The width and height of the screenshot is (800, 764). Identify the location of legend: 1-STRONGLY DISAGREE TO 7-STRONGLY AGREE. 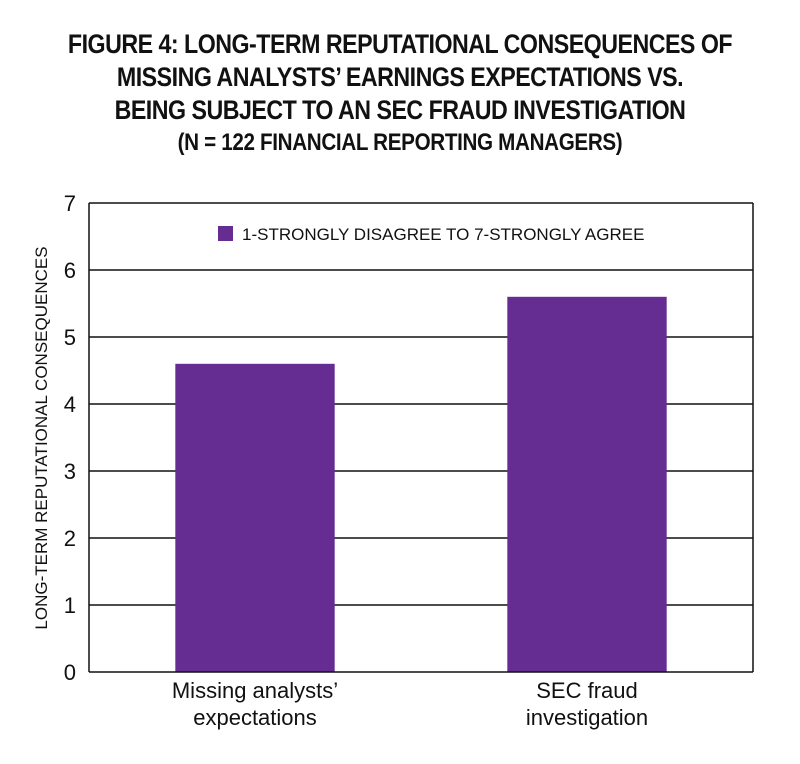
(431, 234).